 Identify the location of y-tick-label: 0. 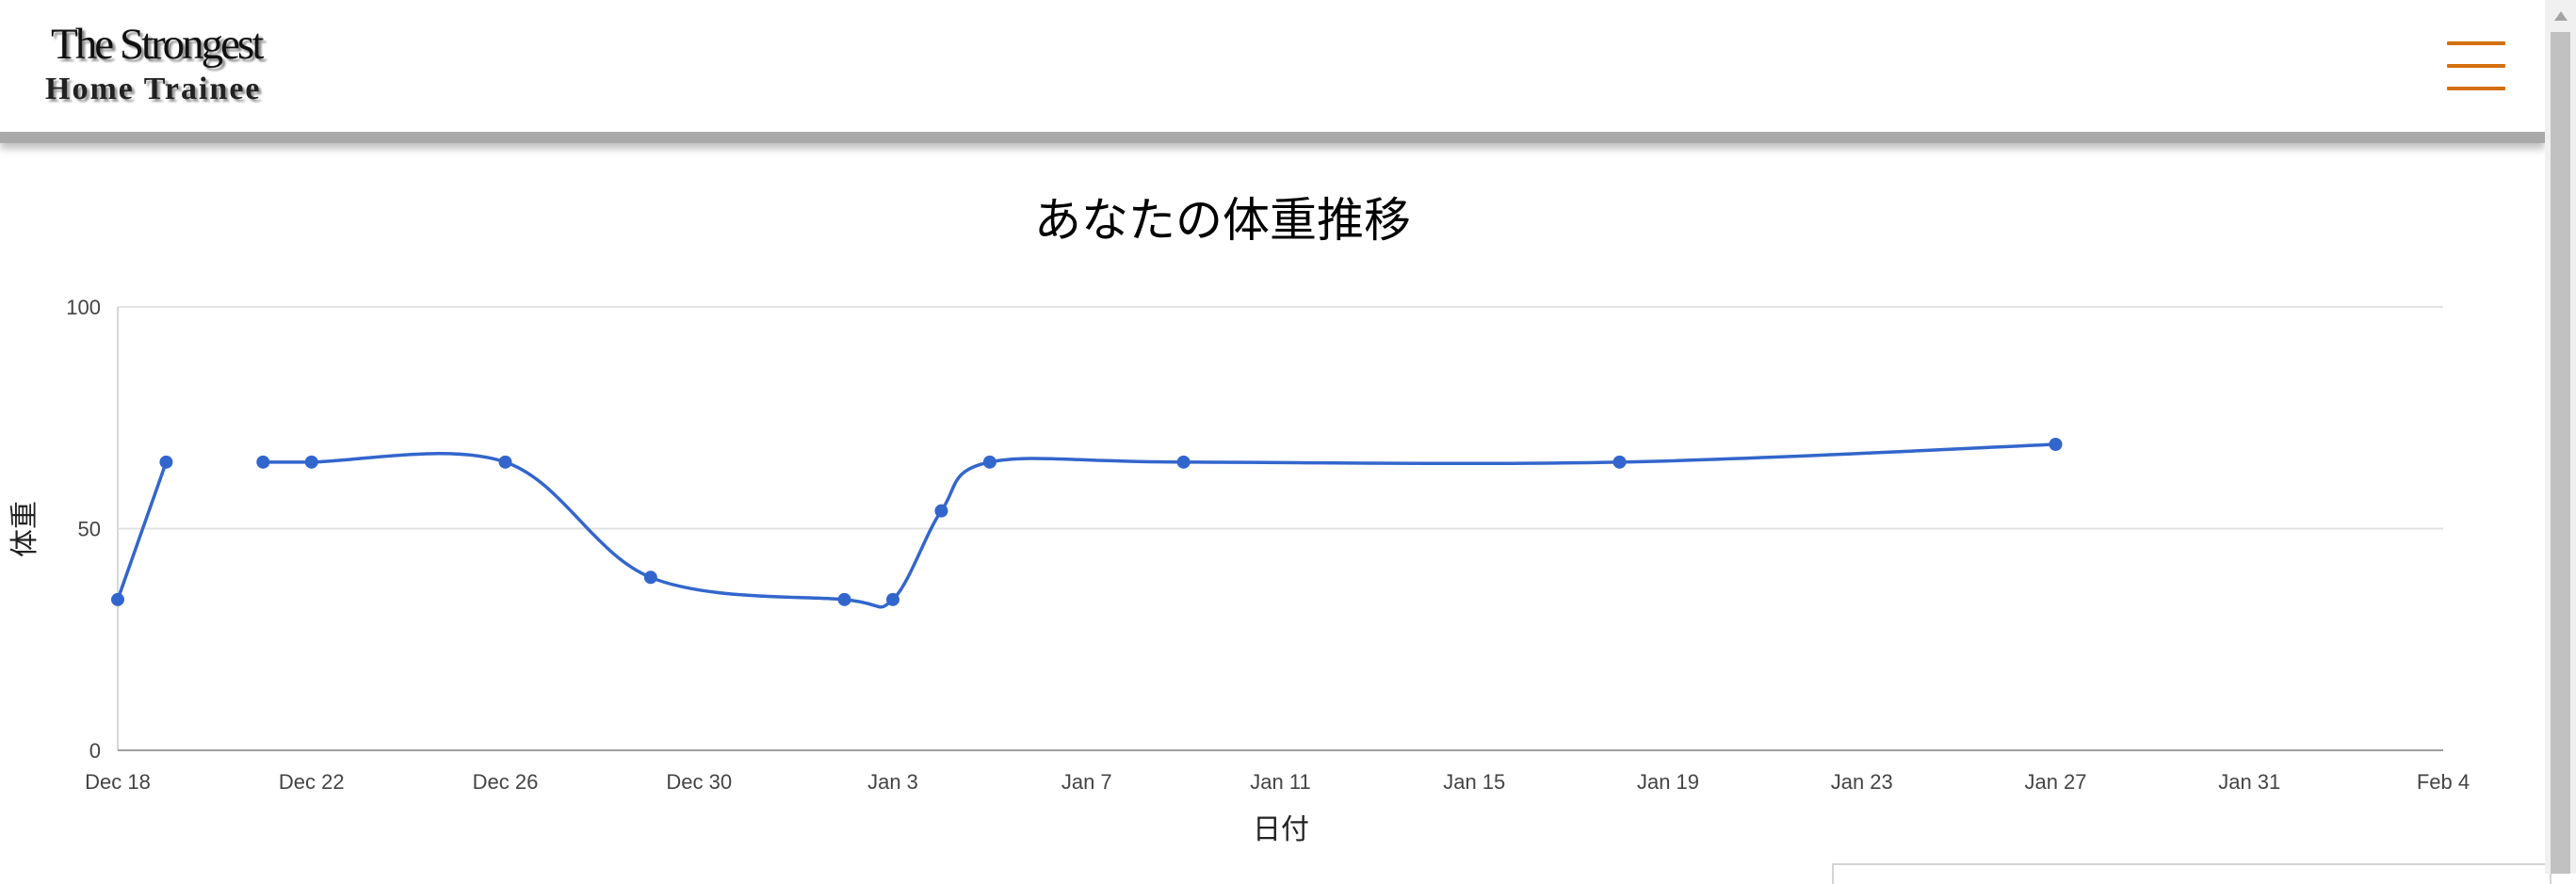
(95, 751).